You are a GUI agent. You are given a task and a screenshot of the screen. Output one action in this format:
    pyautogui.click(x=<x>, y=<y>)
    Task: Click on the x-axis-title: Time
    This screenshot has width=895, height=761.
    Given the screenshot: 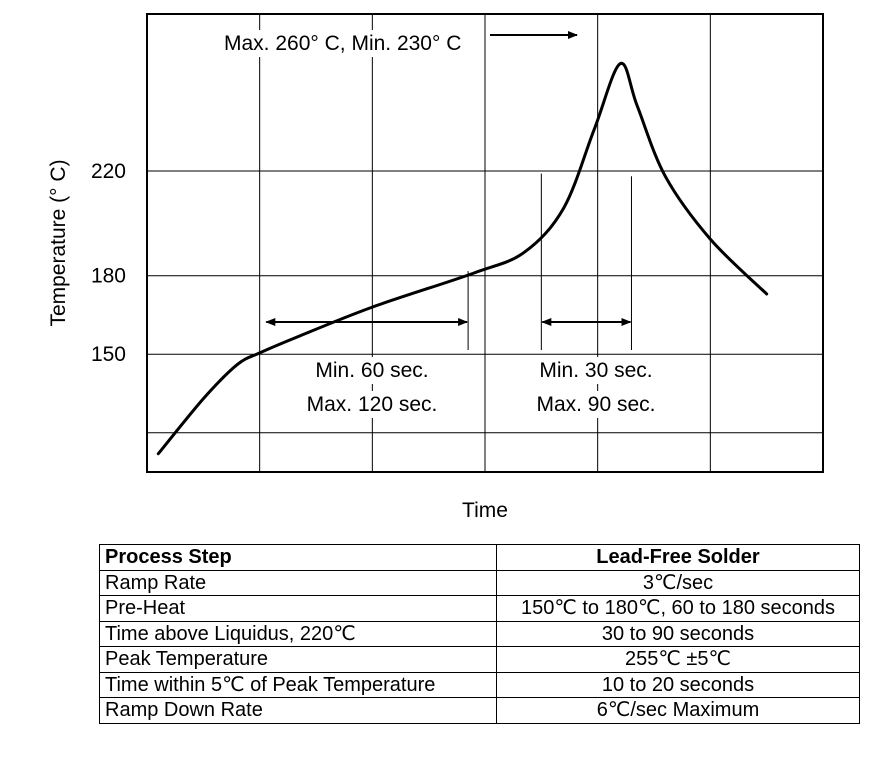 What is the action you would take?
    pyautogui.click(x=485, y=510)
    